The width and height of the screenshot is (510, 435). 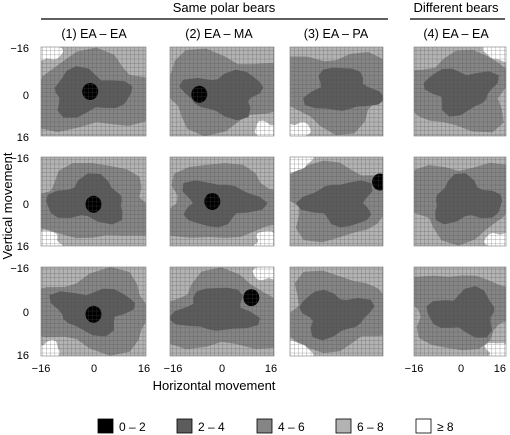 I want to click on panel-r3-c2, so click(x=222, y=311).